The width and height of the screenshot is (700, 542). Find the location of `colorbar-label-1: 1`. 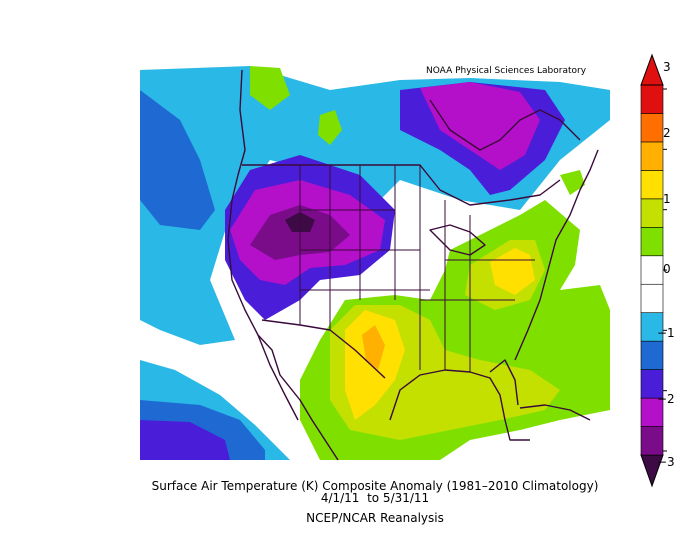

colorbar-label-1: 1 is located at coordinates (667, 199).